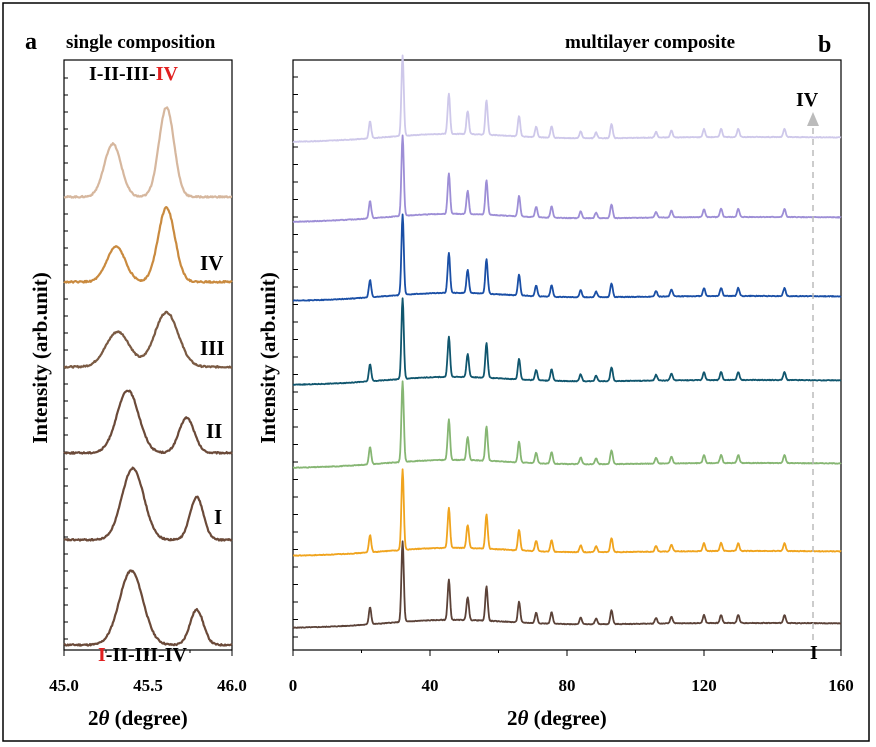  Describe the element at coordinates (813, 119) in the screenshot. I see `panel-b-arrow-head` at that location.